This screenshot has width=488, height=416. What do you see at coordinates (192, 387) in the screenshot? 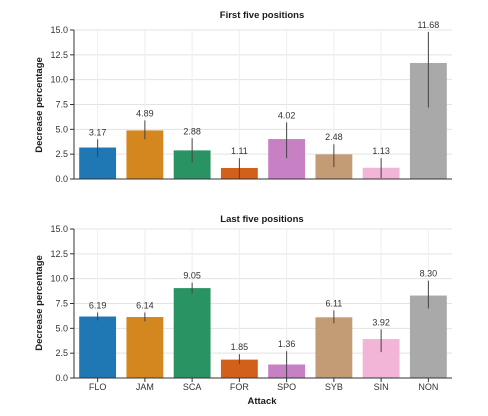
I see `x-tick-label: SCA` at bounding box center [192, 387].